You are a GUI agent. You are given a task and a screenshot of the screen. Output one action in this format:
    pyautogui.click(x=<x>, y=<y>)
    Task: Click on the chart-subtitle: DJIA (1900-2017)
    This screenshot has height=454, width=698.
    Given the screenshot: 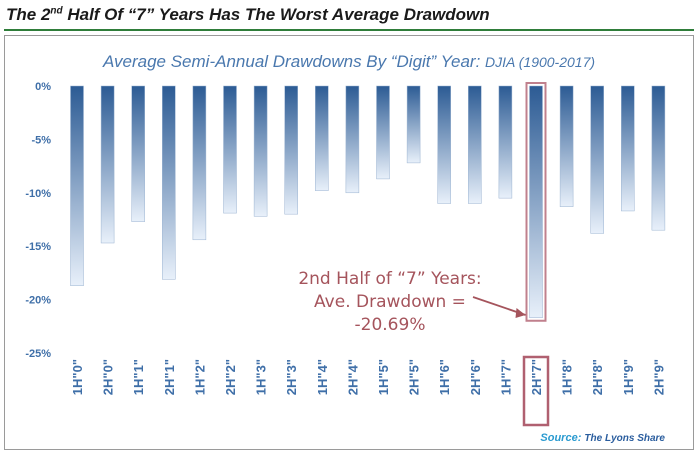 What is the action you would take?
    pyautogui.click(x=540, y=62)
    